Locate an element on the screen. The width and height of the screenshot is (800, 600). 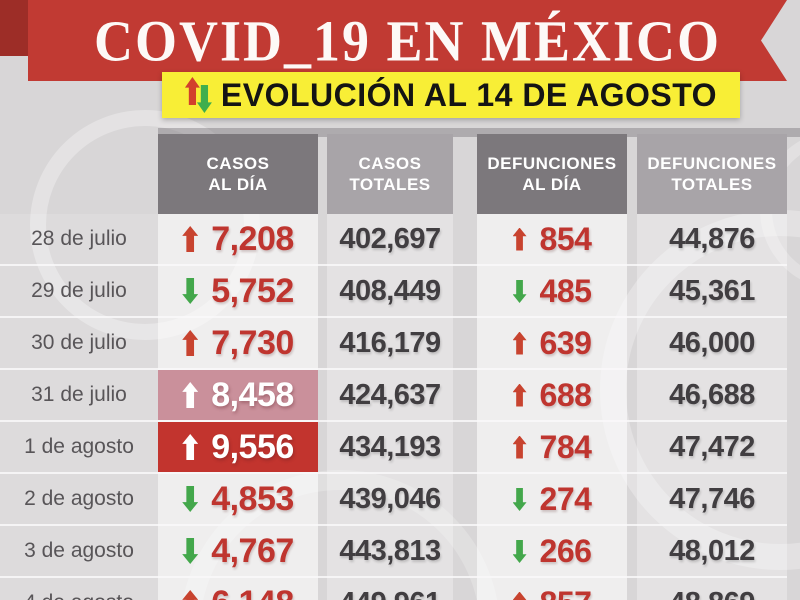
date-cell: 1 de agosto is located at coordinates (79, 447).